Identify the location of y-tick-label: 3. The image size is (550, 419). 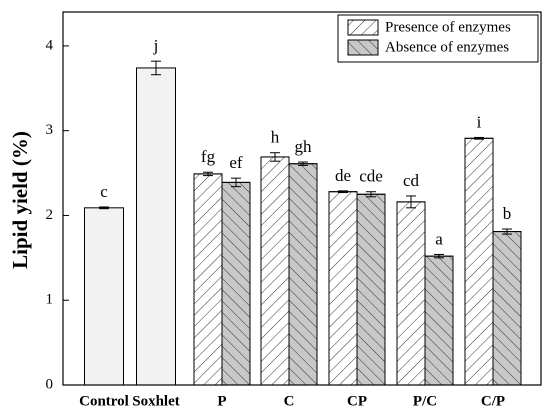
(50, 130).